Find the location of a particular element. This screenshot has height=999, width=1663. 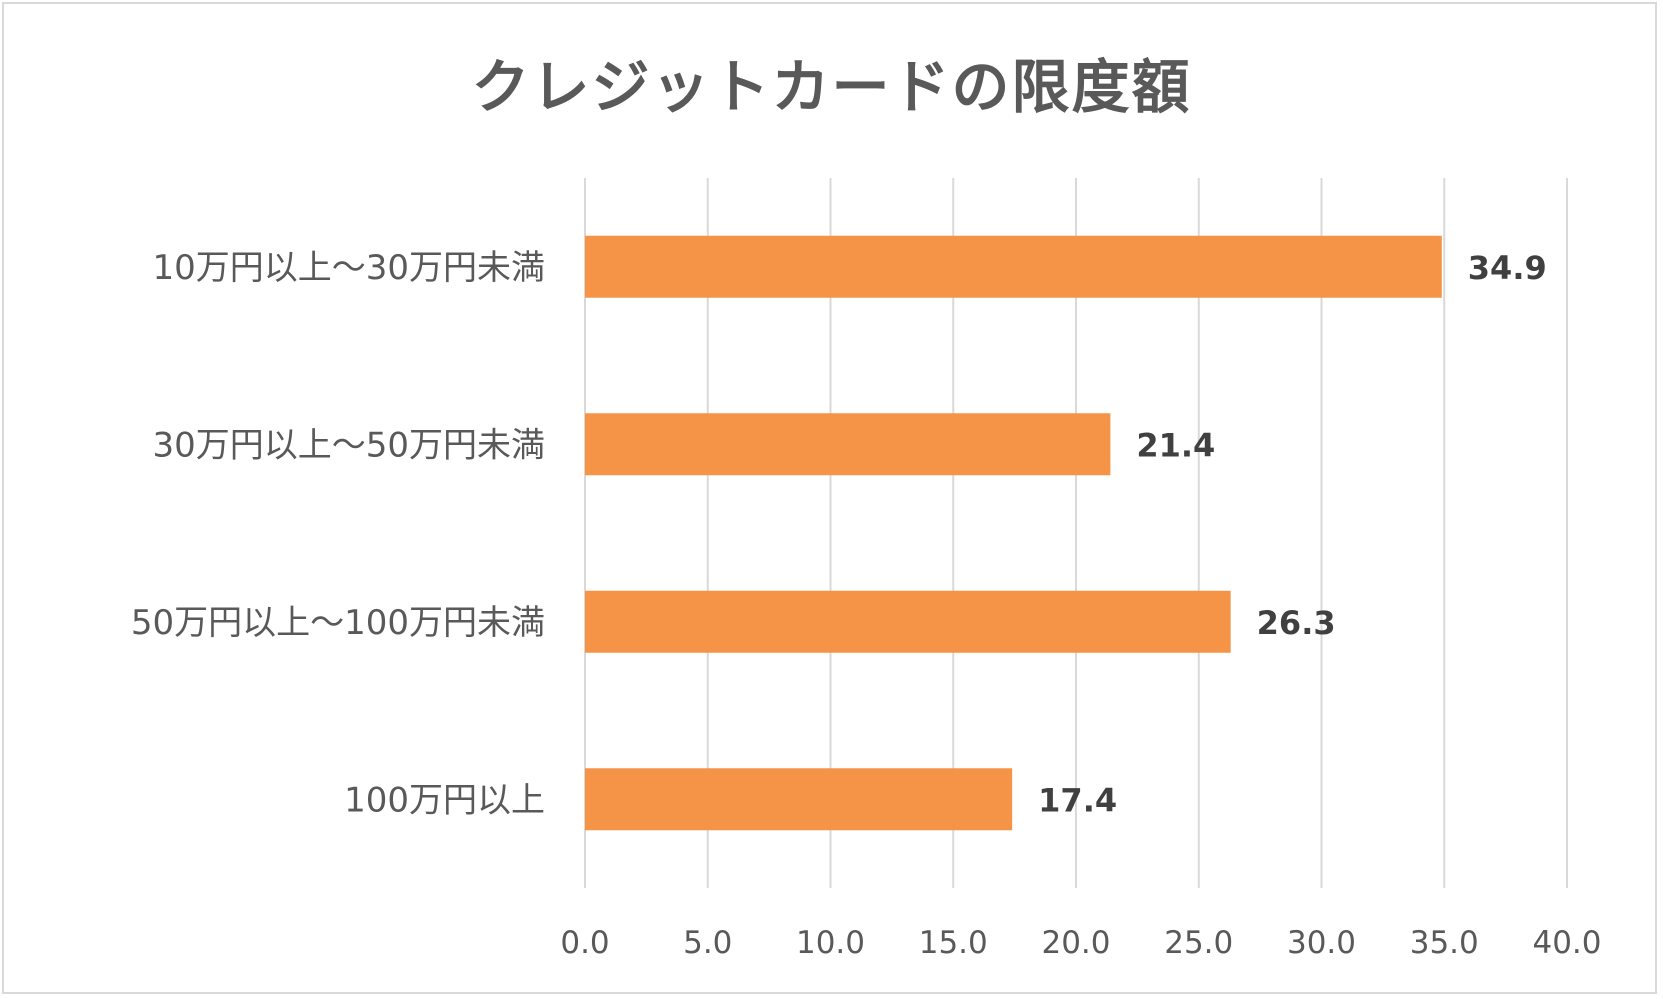

x-tick-label: 30.0 is located at coordinates (1321, 943).